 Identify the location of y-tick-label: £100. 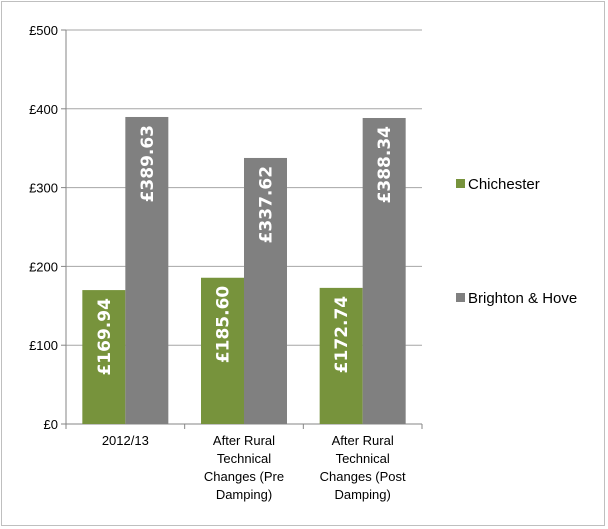
(43, 345).